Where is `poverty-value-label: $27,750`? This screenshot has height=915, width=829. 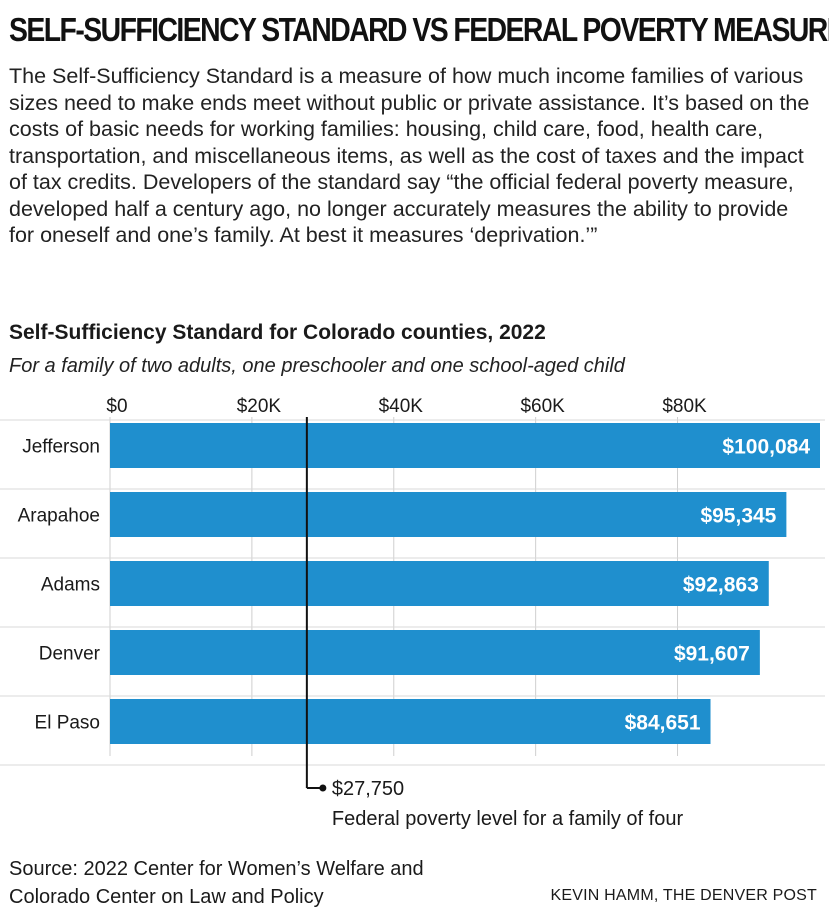 poverty-value-label: $27,750 is located at coordinates (368, 789).